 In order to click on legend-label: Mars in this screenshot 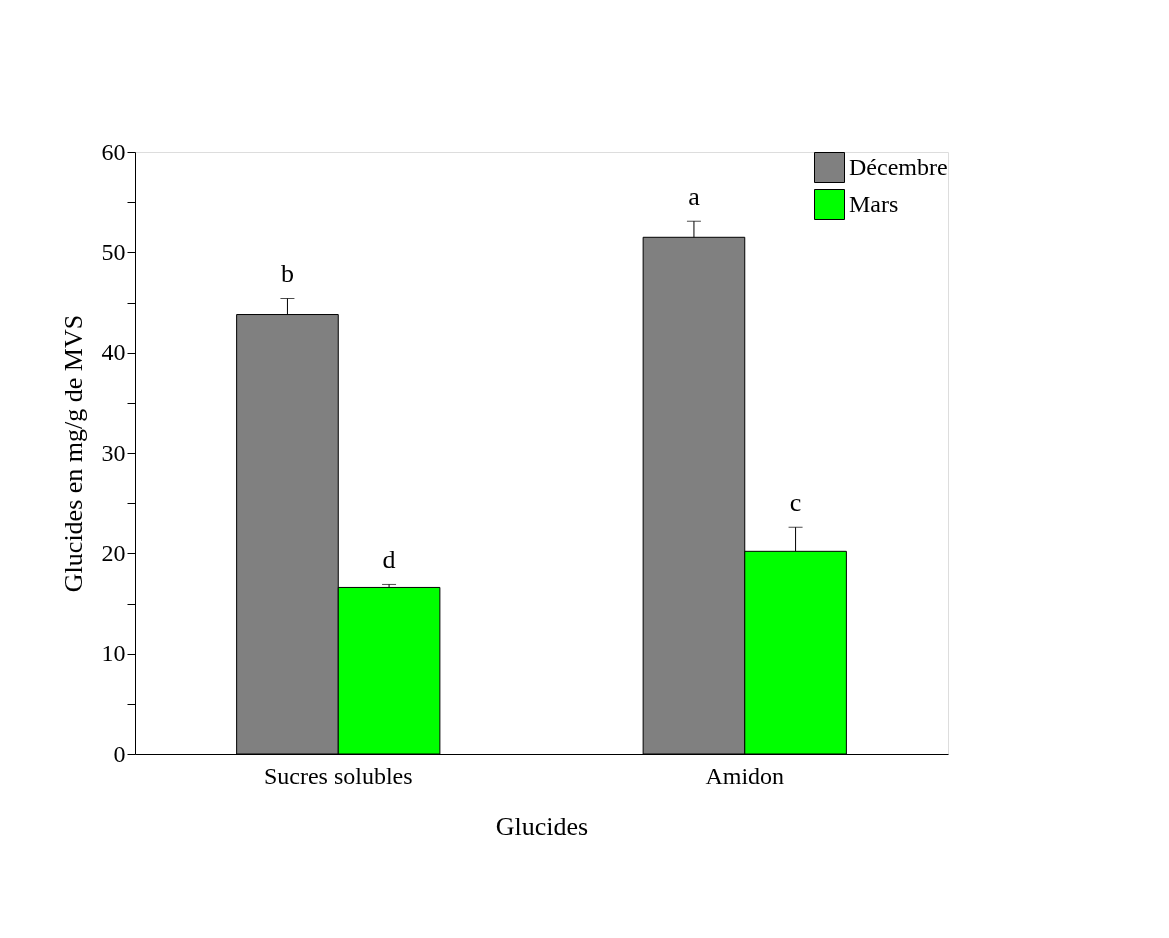, I will do `click(874, 203)`.